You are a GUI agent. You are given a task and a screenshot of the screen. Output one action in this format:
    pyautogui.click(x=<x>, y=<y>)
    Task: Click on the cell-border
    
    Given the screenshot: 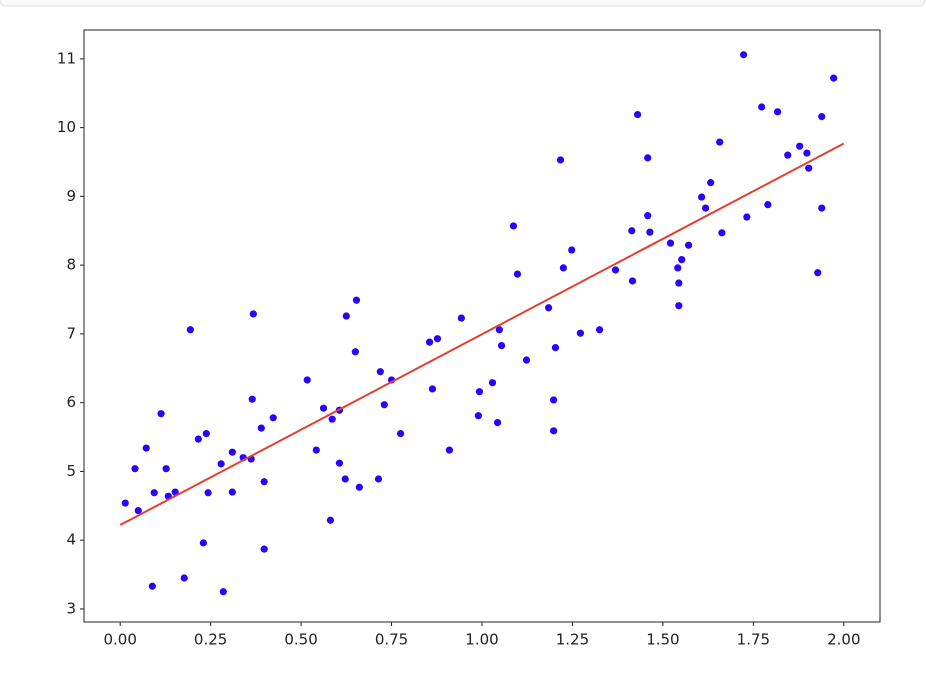 What is the action you would take?
    pyautogui.click(x=463, y=3)
    